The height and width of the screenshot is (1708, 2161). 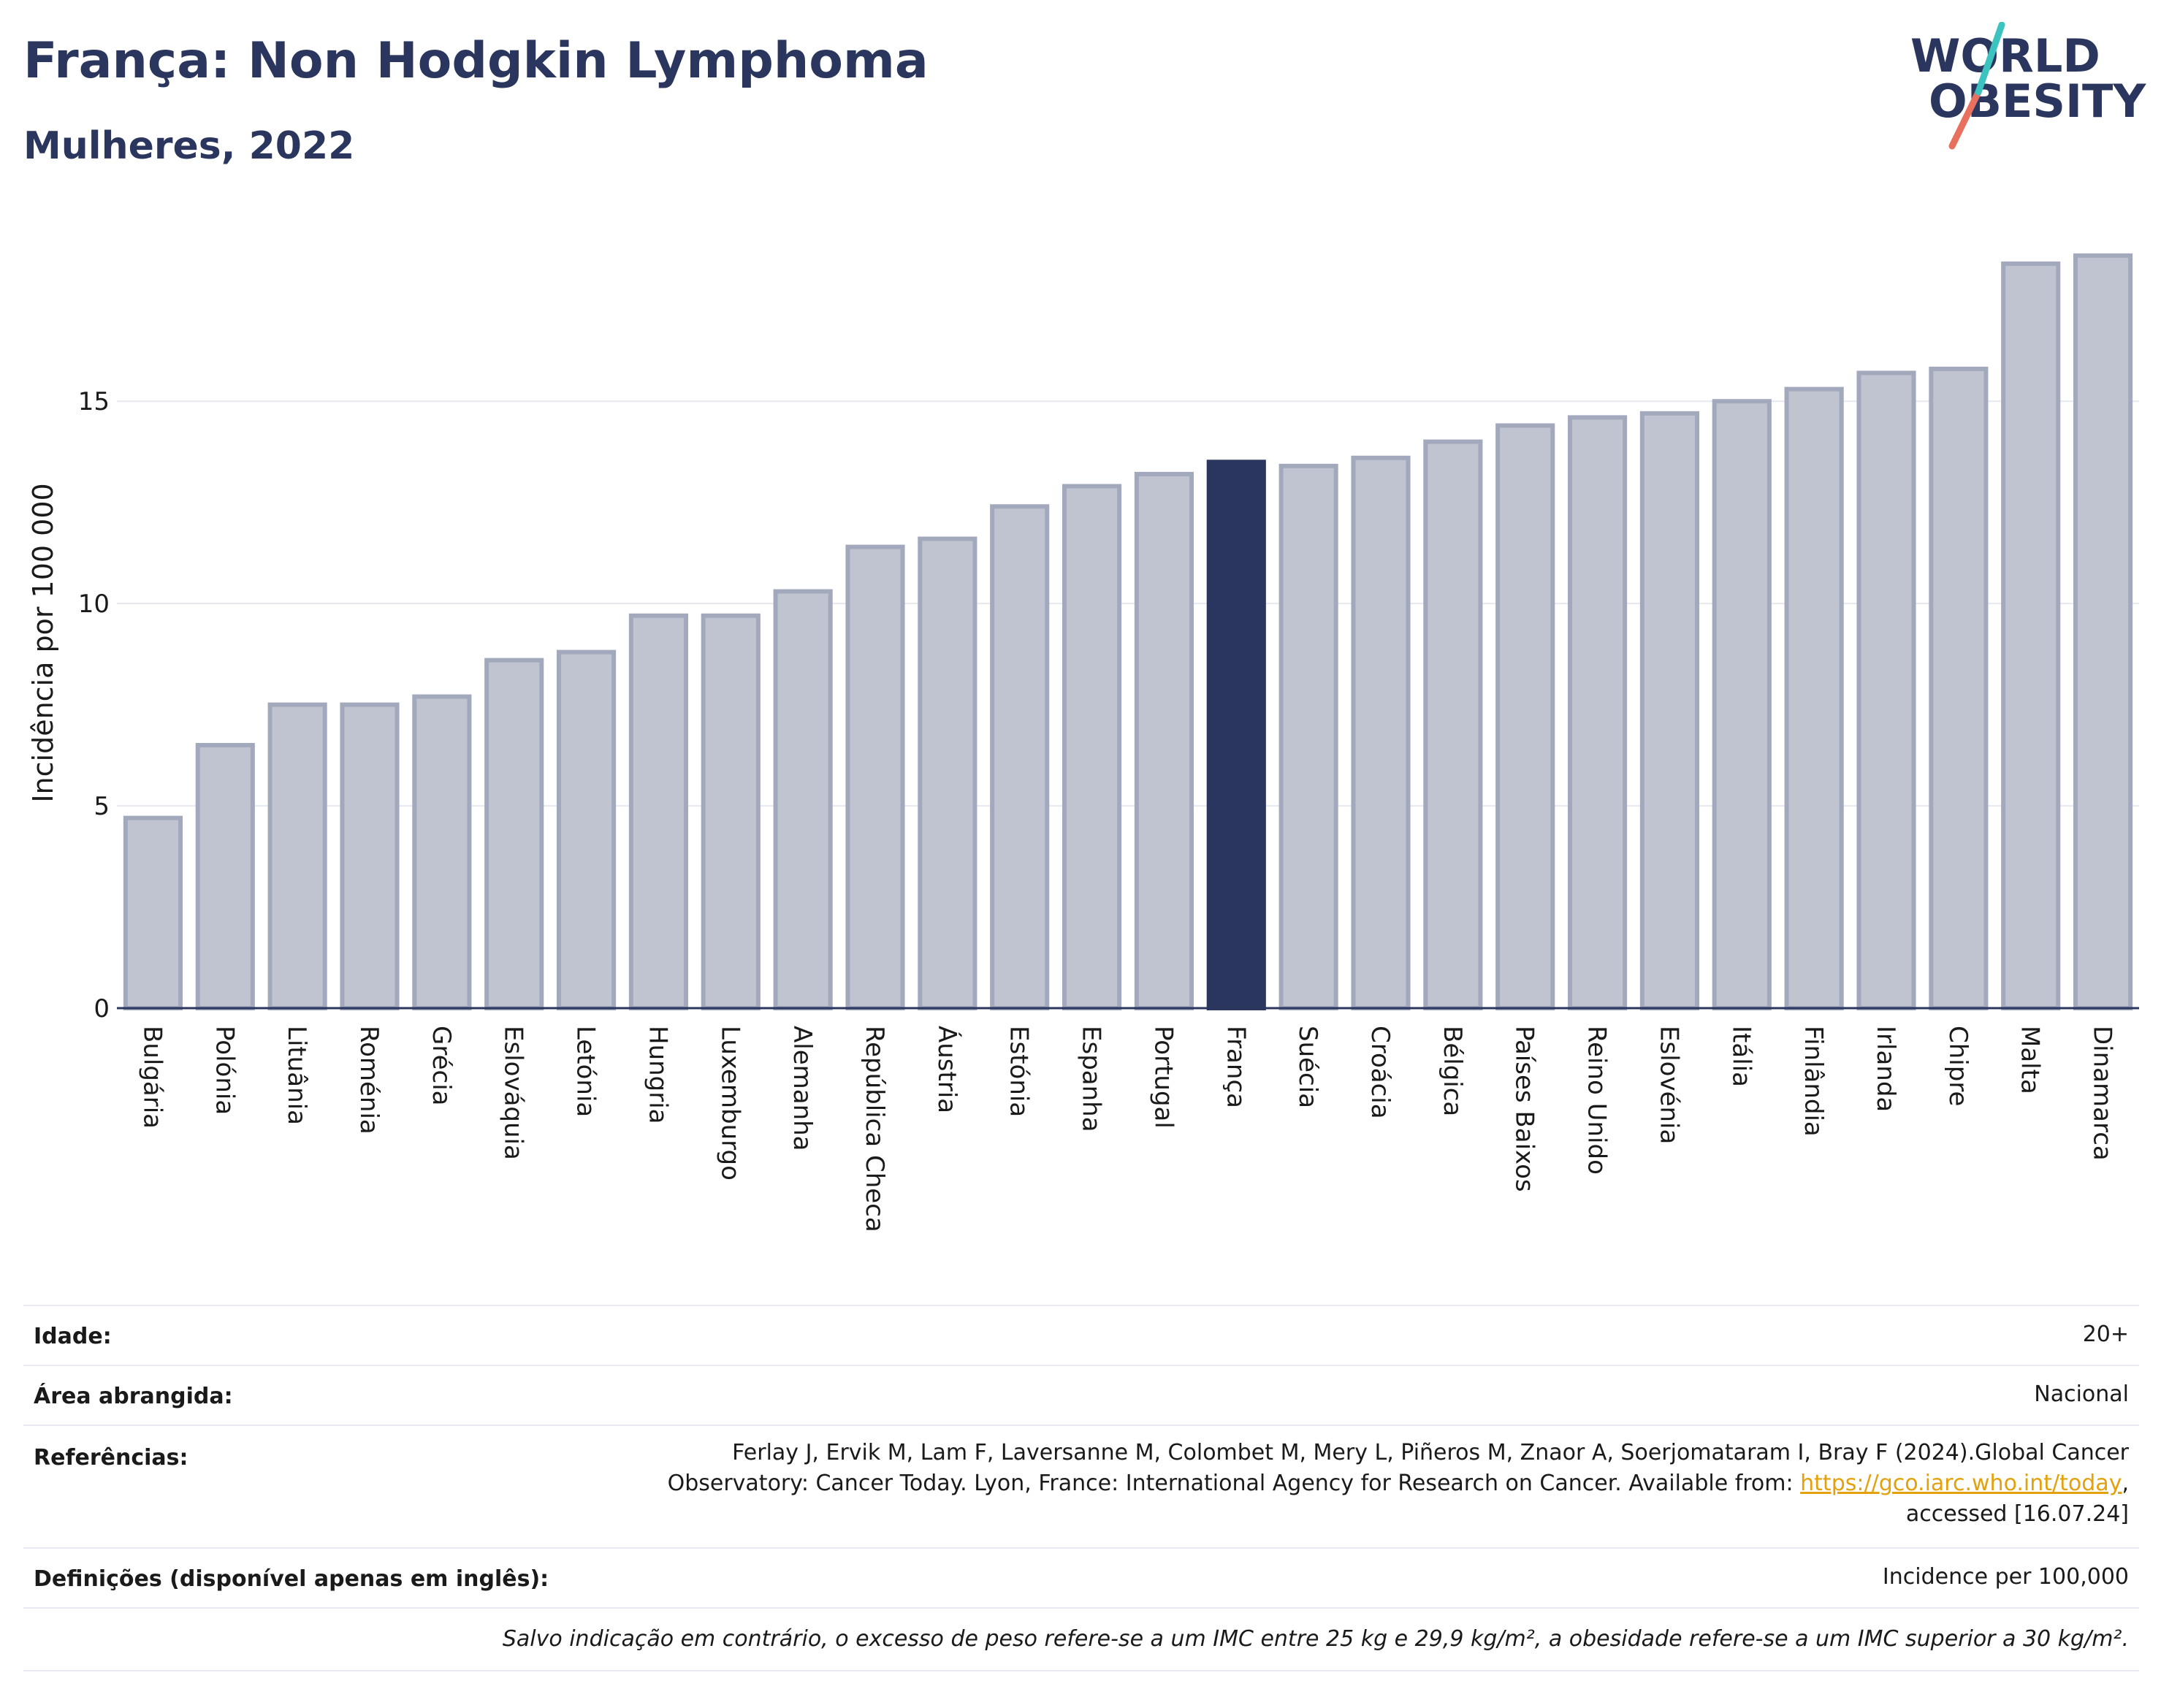 What do you see at coordinates (224, 1070) in the screenshot?
I see `x-tick-label: Polónia` at bounding box center [224, 1070].